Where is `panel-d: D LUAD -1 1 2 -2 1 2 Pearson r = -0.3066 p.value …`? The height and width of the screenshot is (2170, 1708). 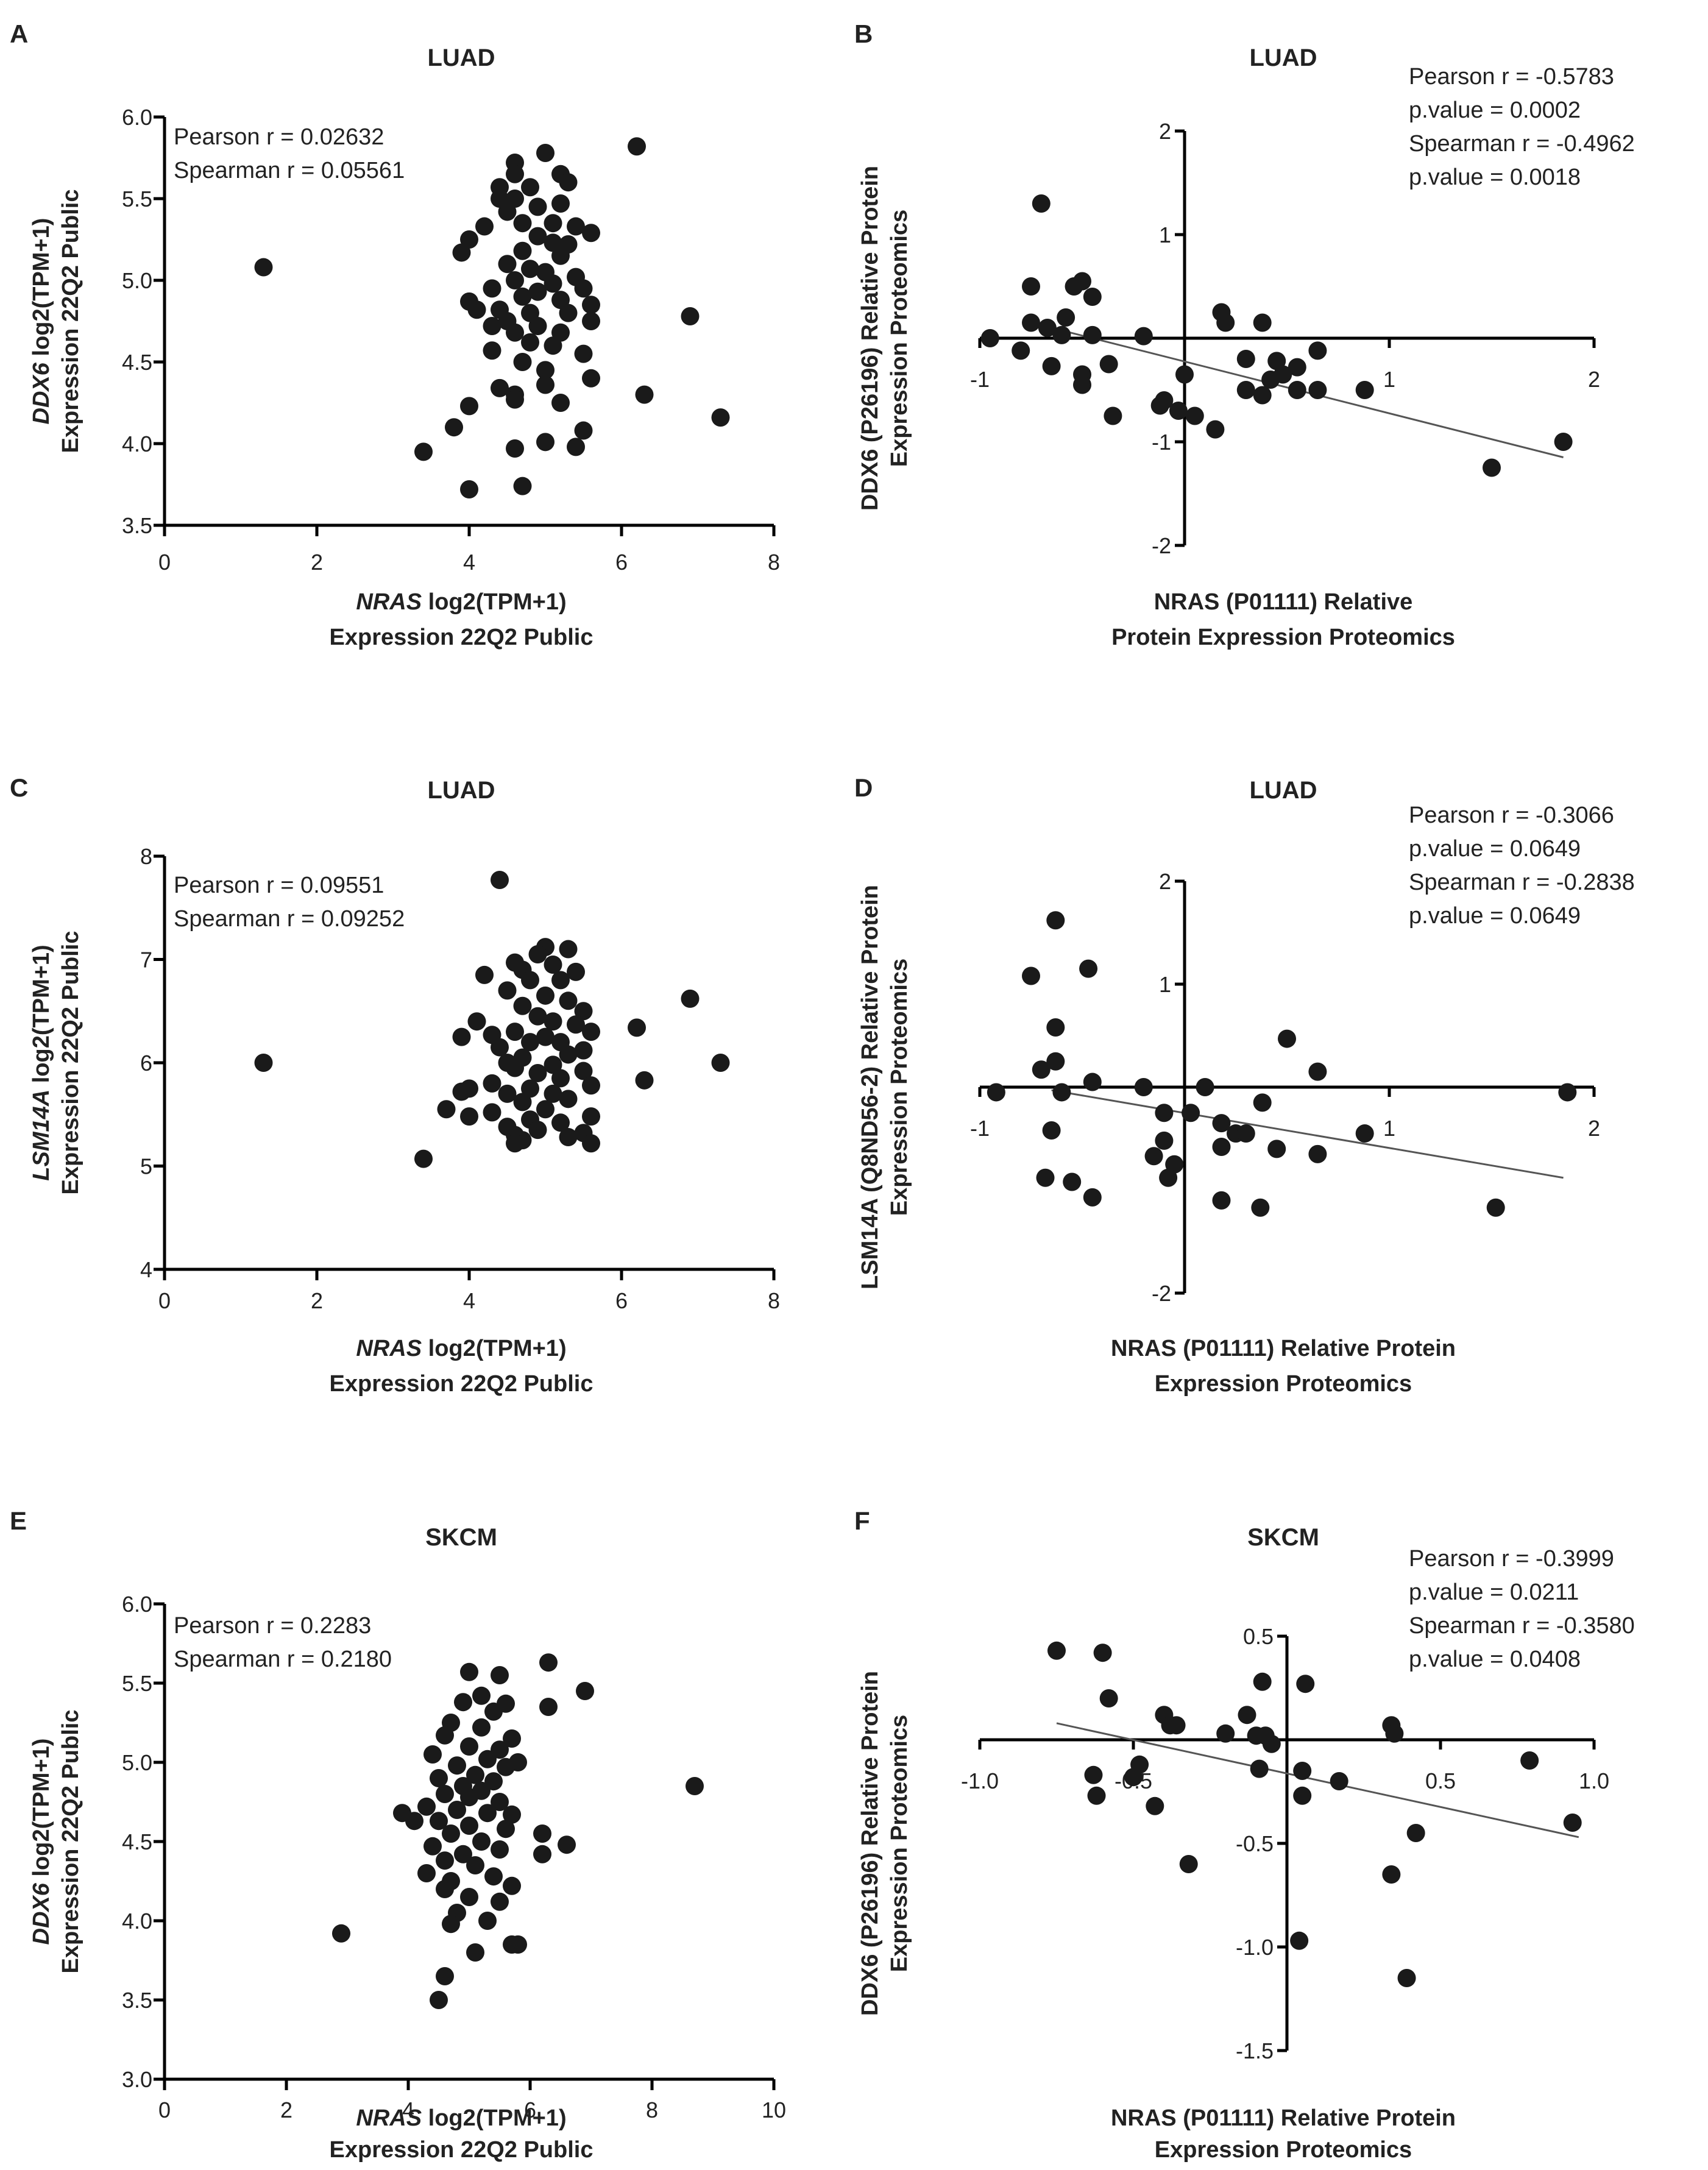
panel-d: D LUAD -1 1 2 -2 1 2 Pearson r = -0.3066 p.value … is located at coordinates (1244, 1085).